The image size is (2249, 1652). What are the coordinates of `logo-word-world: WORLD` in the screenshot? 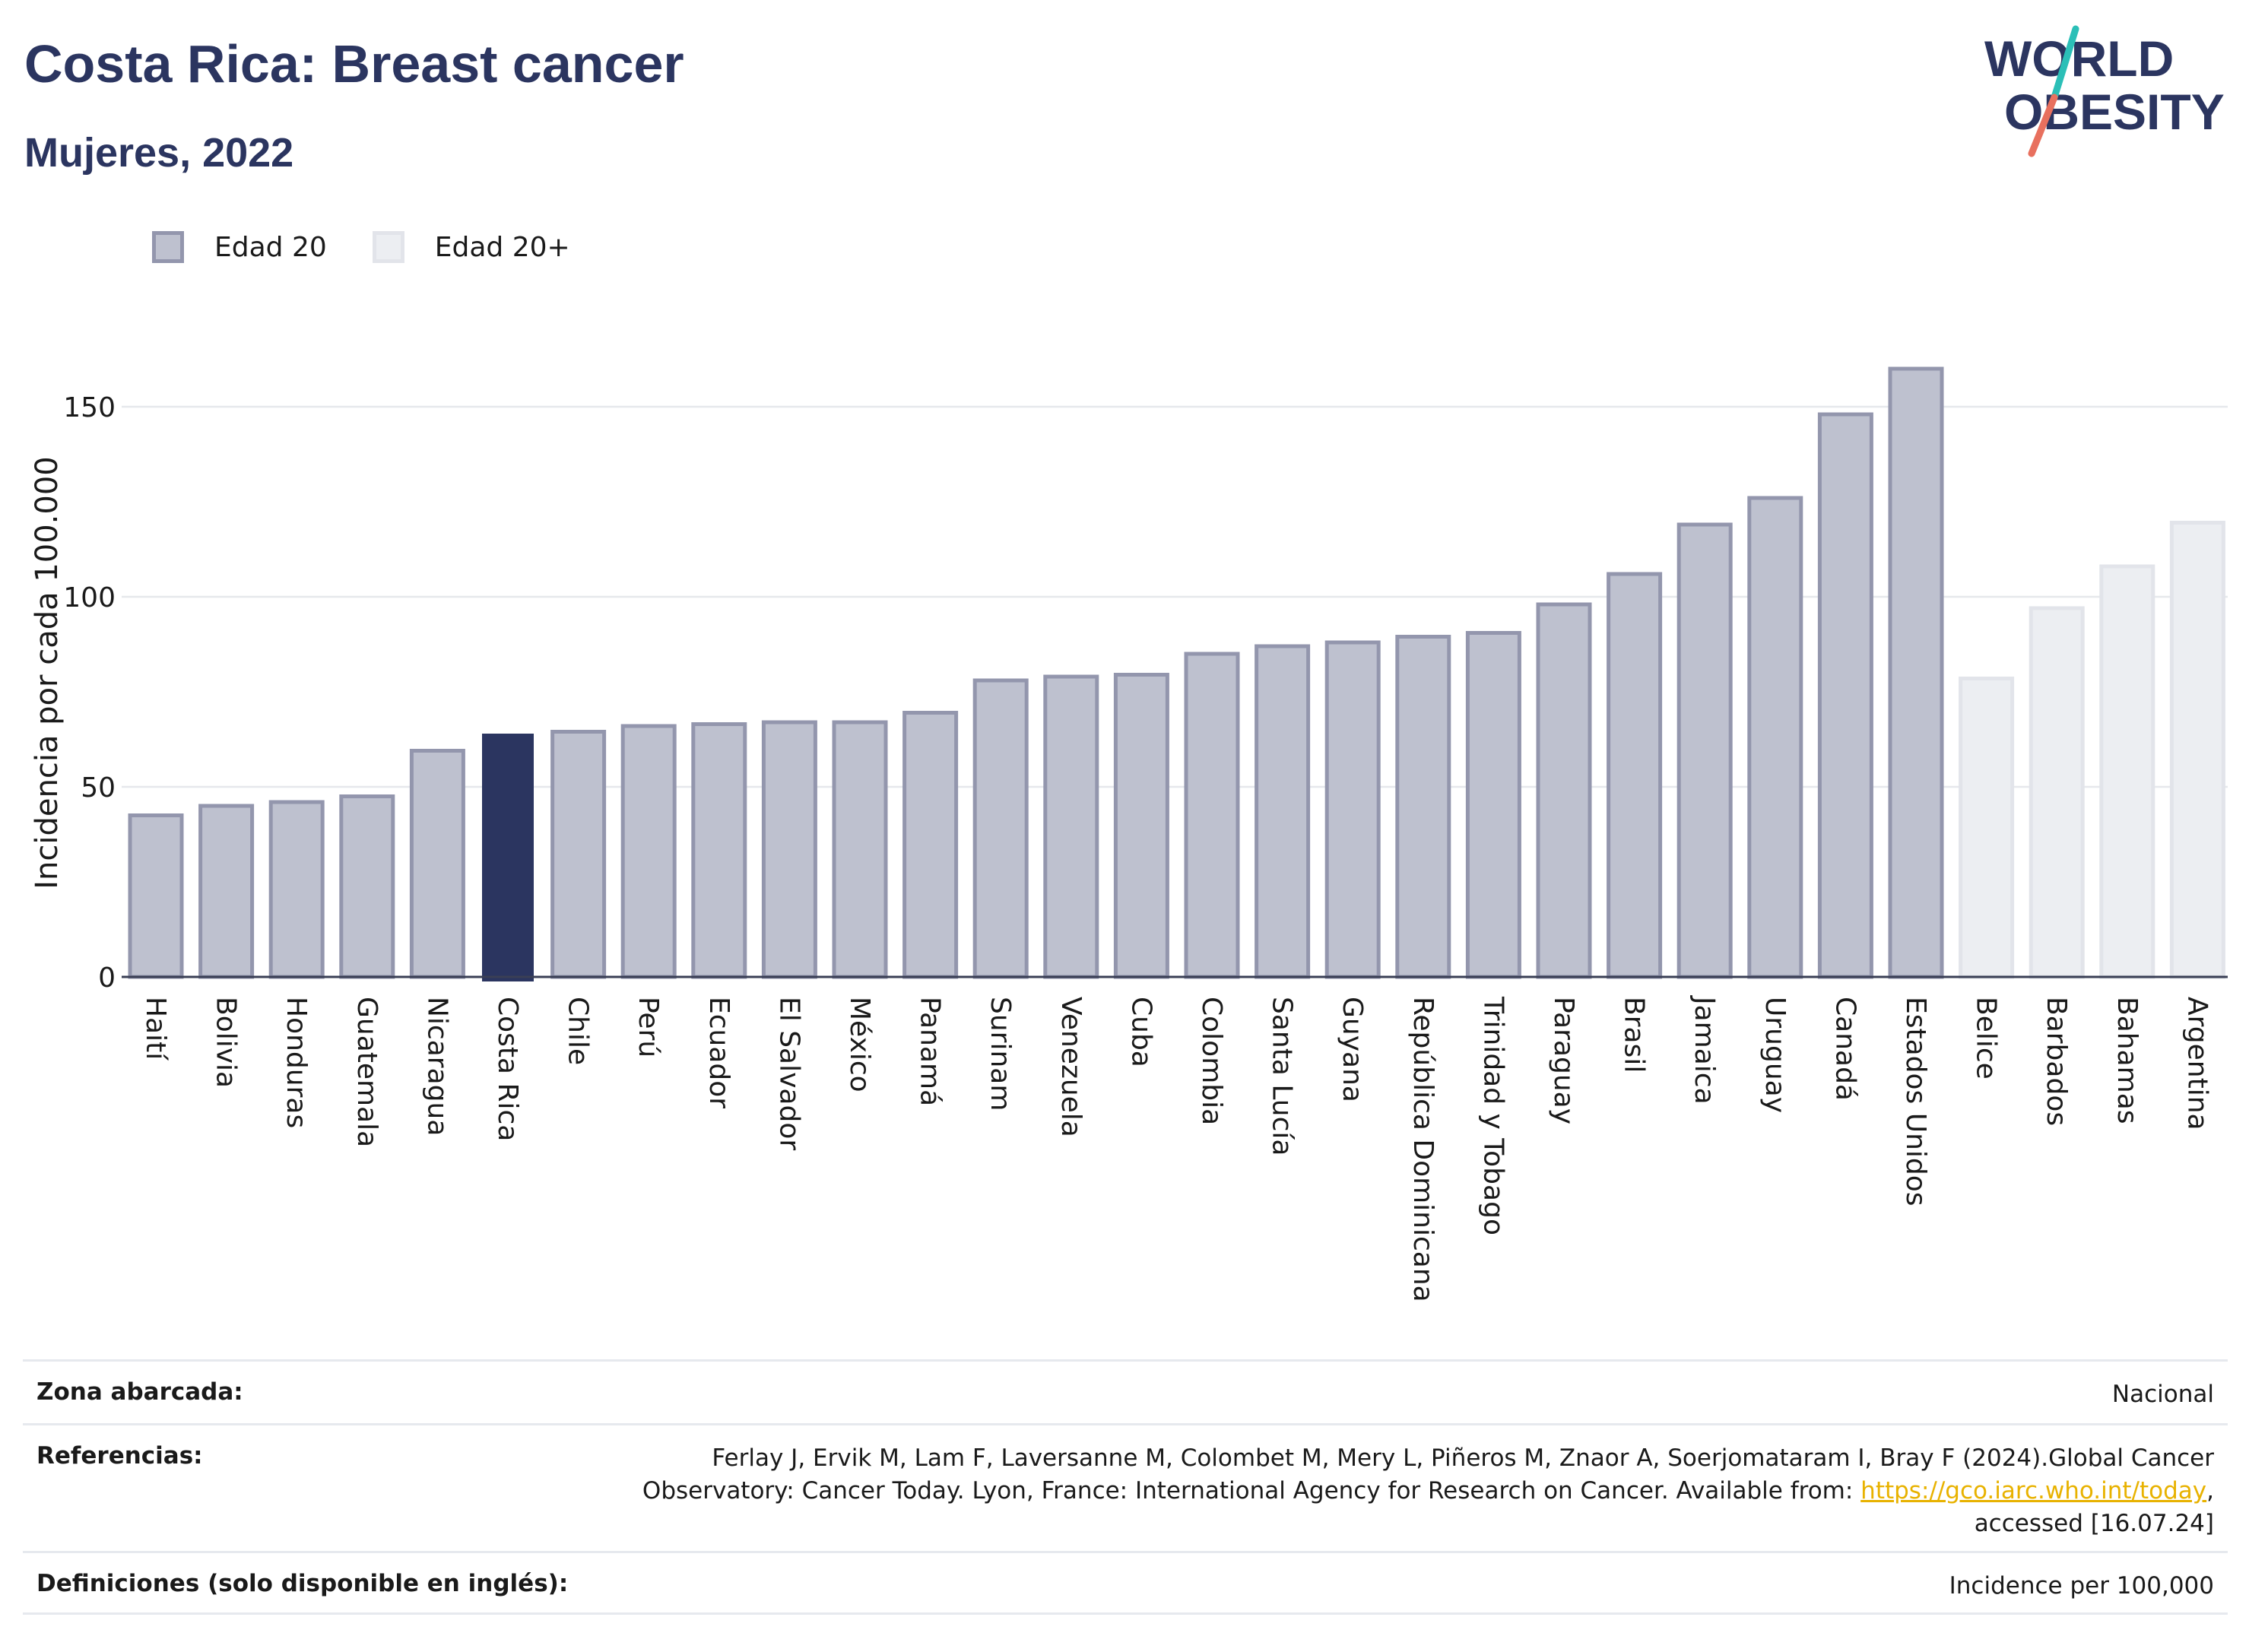 It's located at (2079, 58).